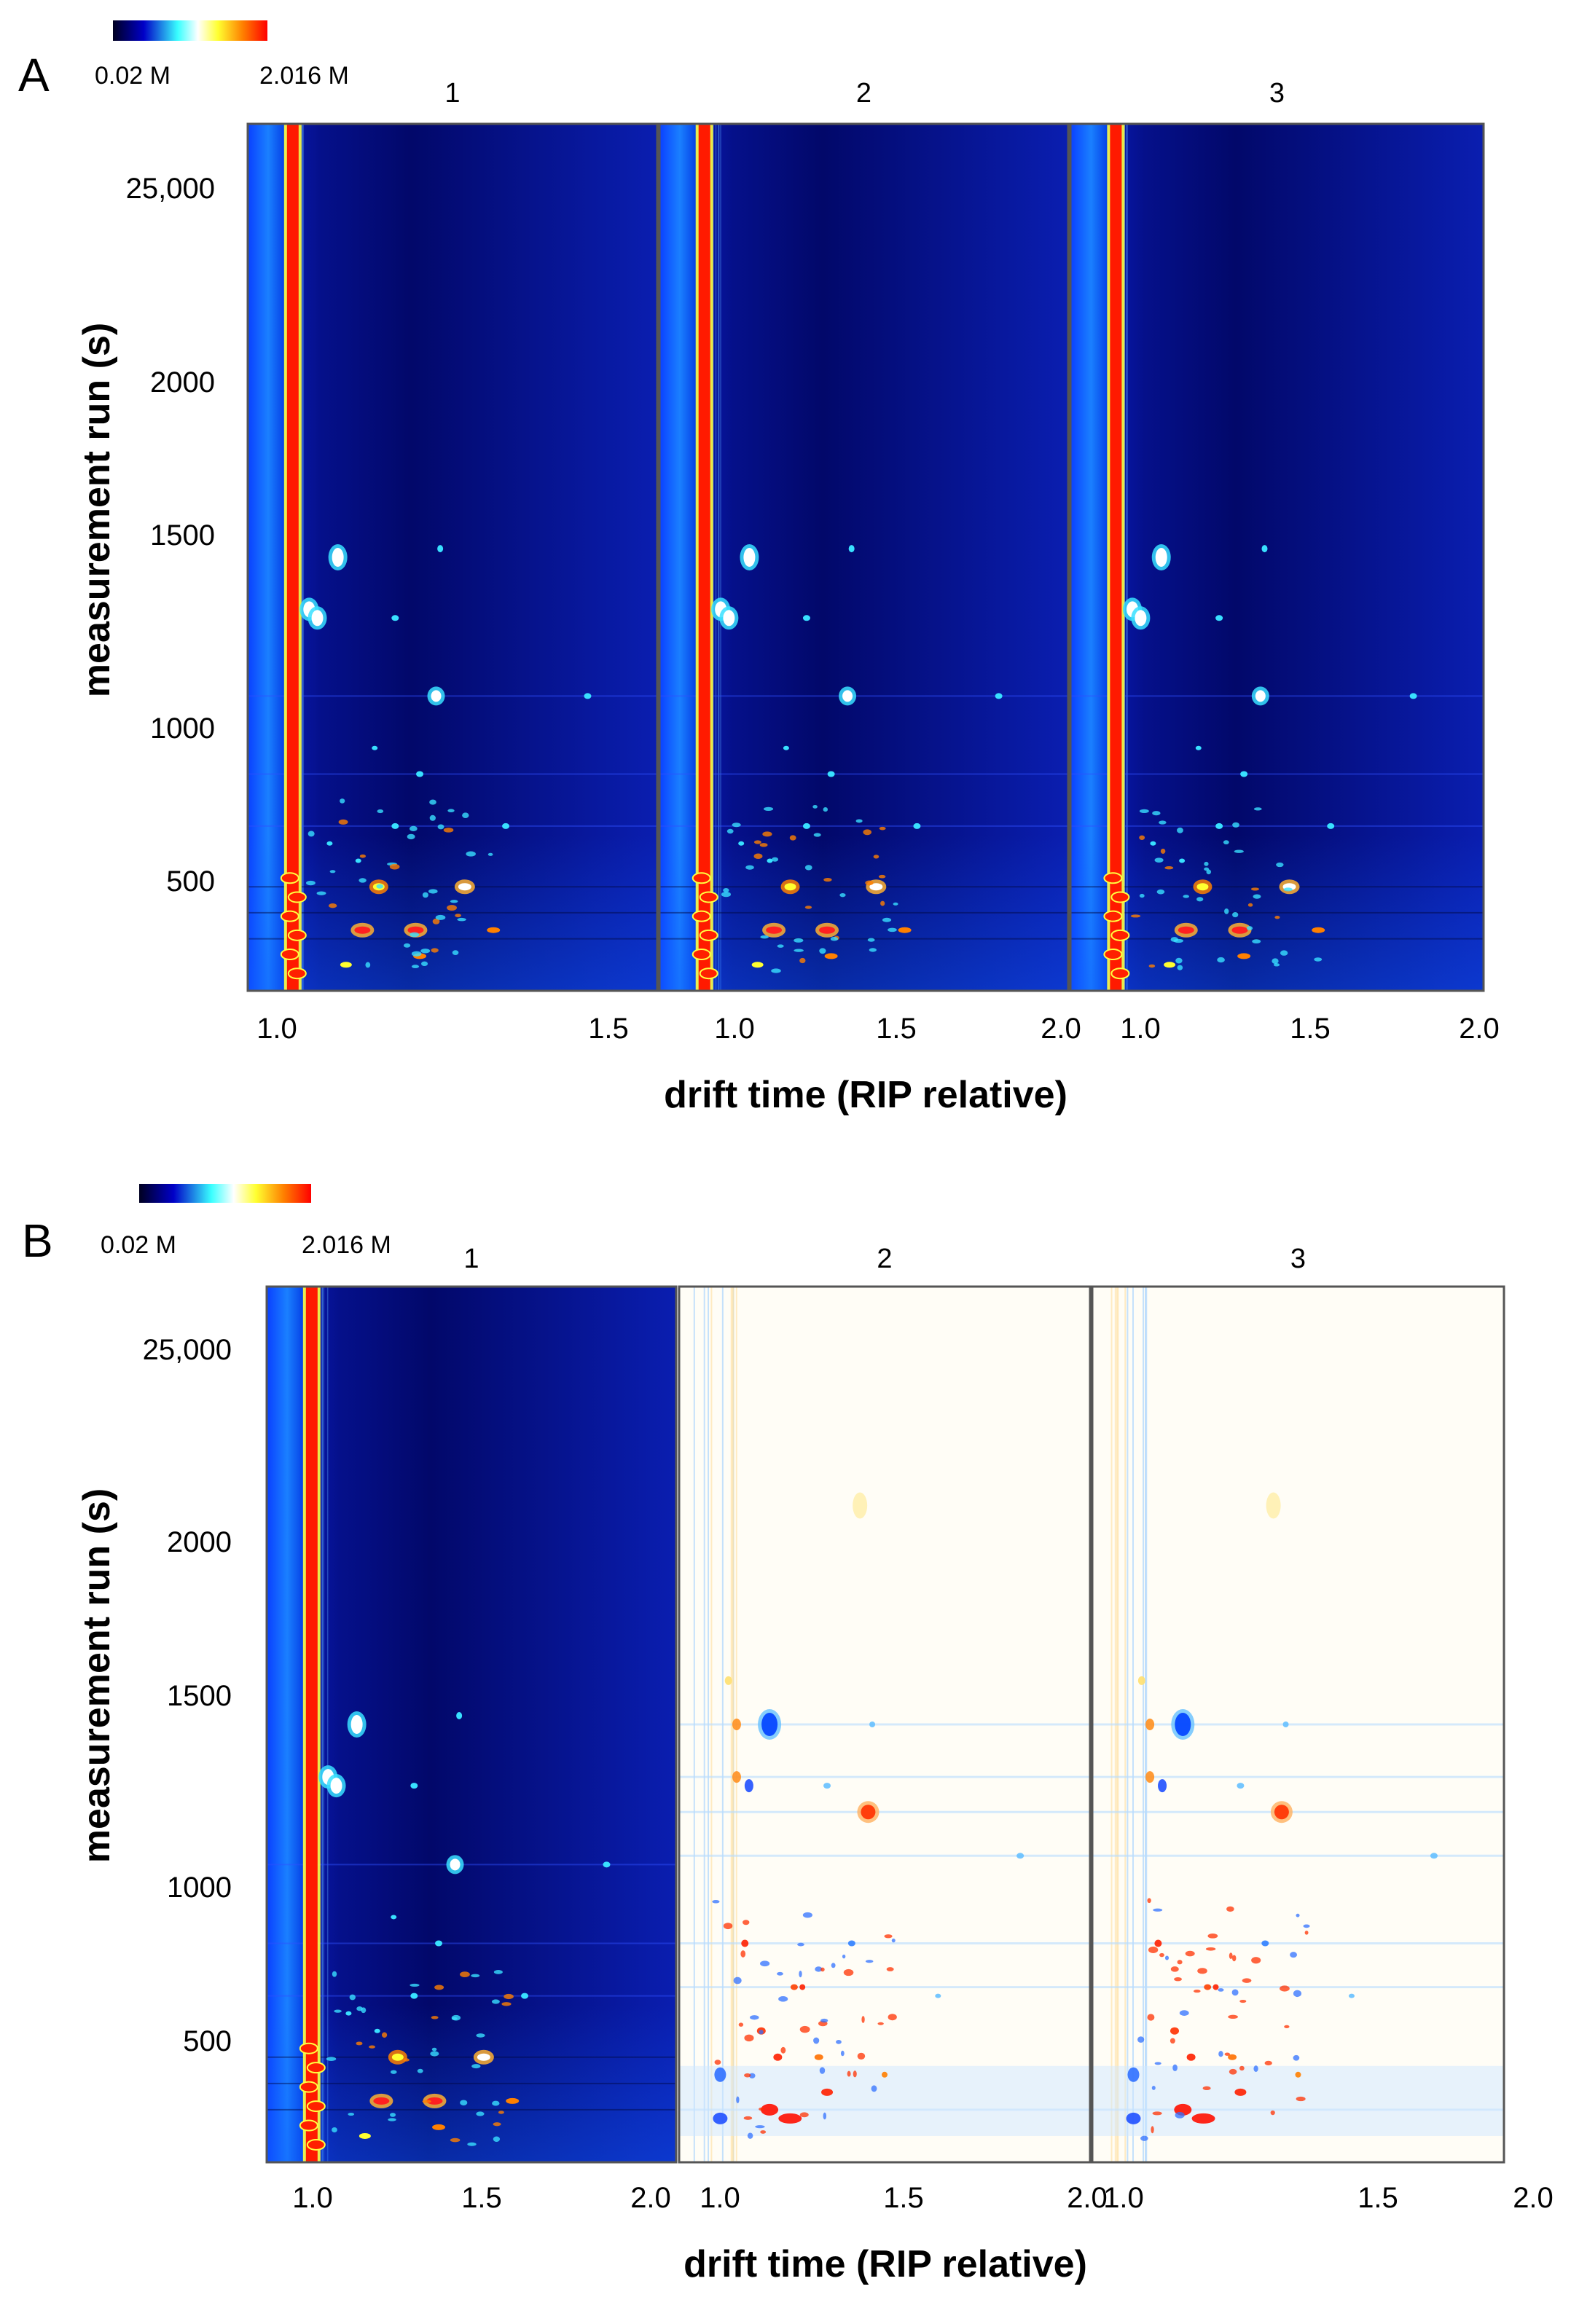  Describe the element at coordinates (138, 1245) in the screenshot. I see `colorbar-min-label: 0.02 M` at that location.